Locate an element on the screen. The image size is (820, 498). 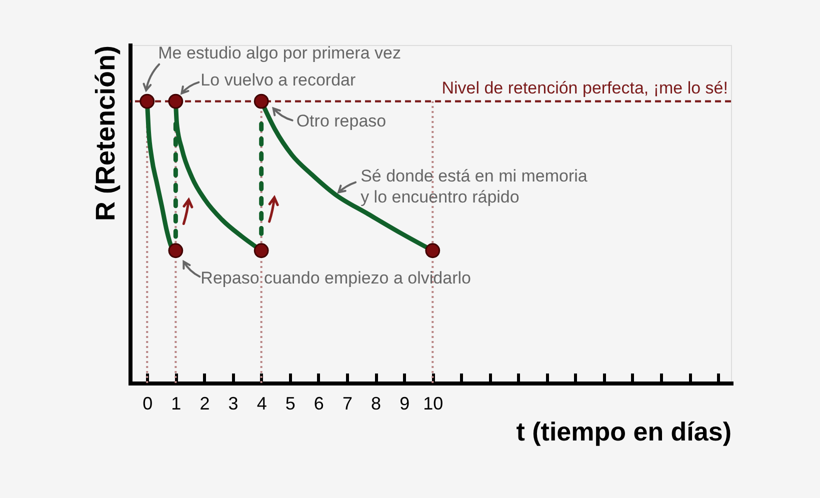
x-axis-title: t (tiempo en días) is located at coordinates (624, 431).